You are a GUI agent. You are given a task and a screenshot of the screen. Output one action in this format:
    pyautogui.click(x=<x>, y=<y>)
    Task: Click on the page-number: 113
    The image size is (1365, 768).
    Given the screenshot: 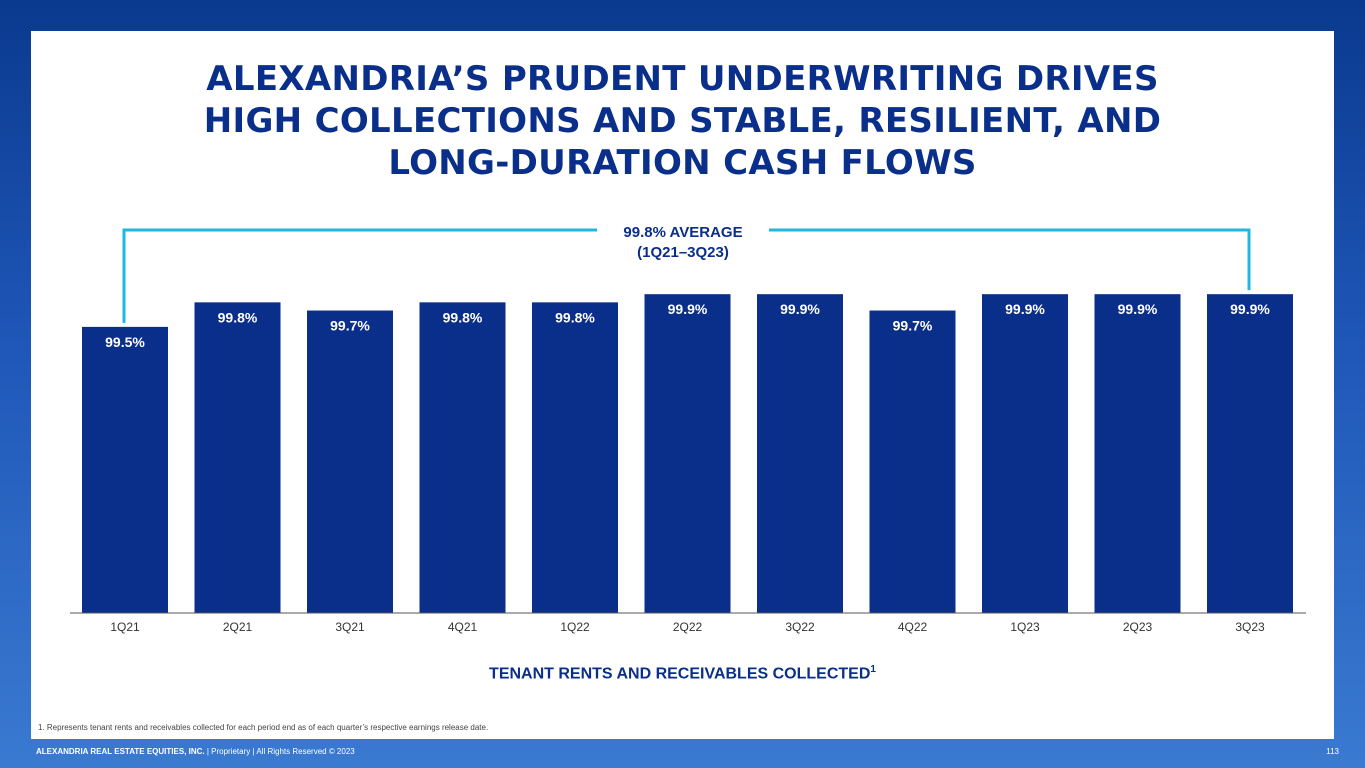 What is the action you would take?
    pyautogui.click(x=1332, y=751)
    